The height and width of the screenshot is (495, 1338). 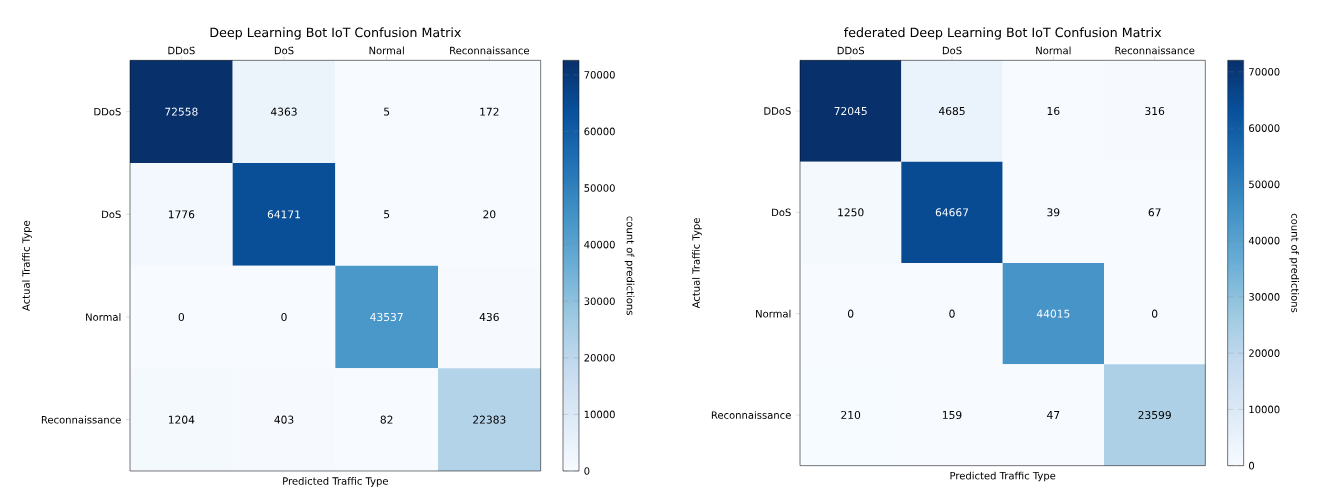 I want to click on data-label: 23599, so click(x=1154, y=415).